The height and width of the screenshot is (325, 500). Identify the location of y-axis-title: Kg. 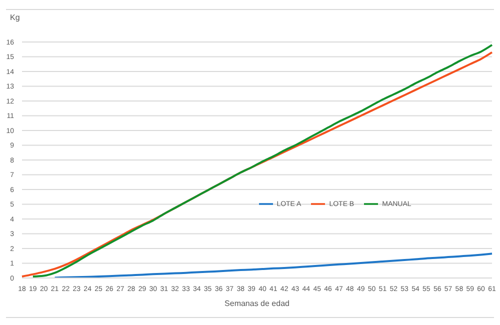
(15, 17).